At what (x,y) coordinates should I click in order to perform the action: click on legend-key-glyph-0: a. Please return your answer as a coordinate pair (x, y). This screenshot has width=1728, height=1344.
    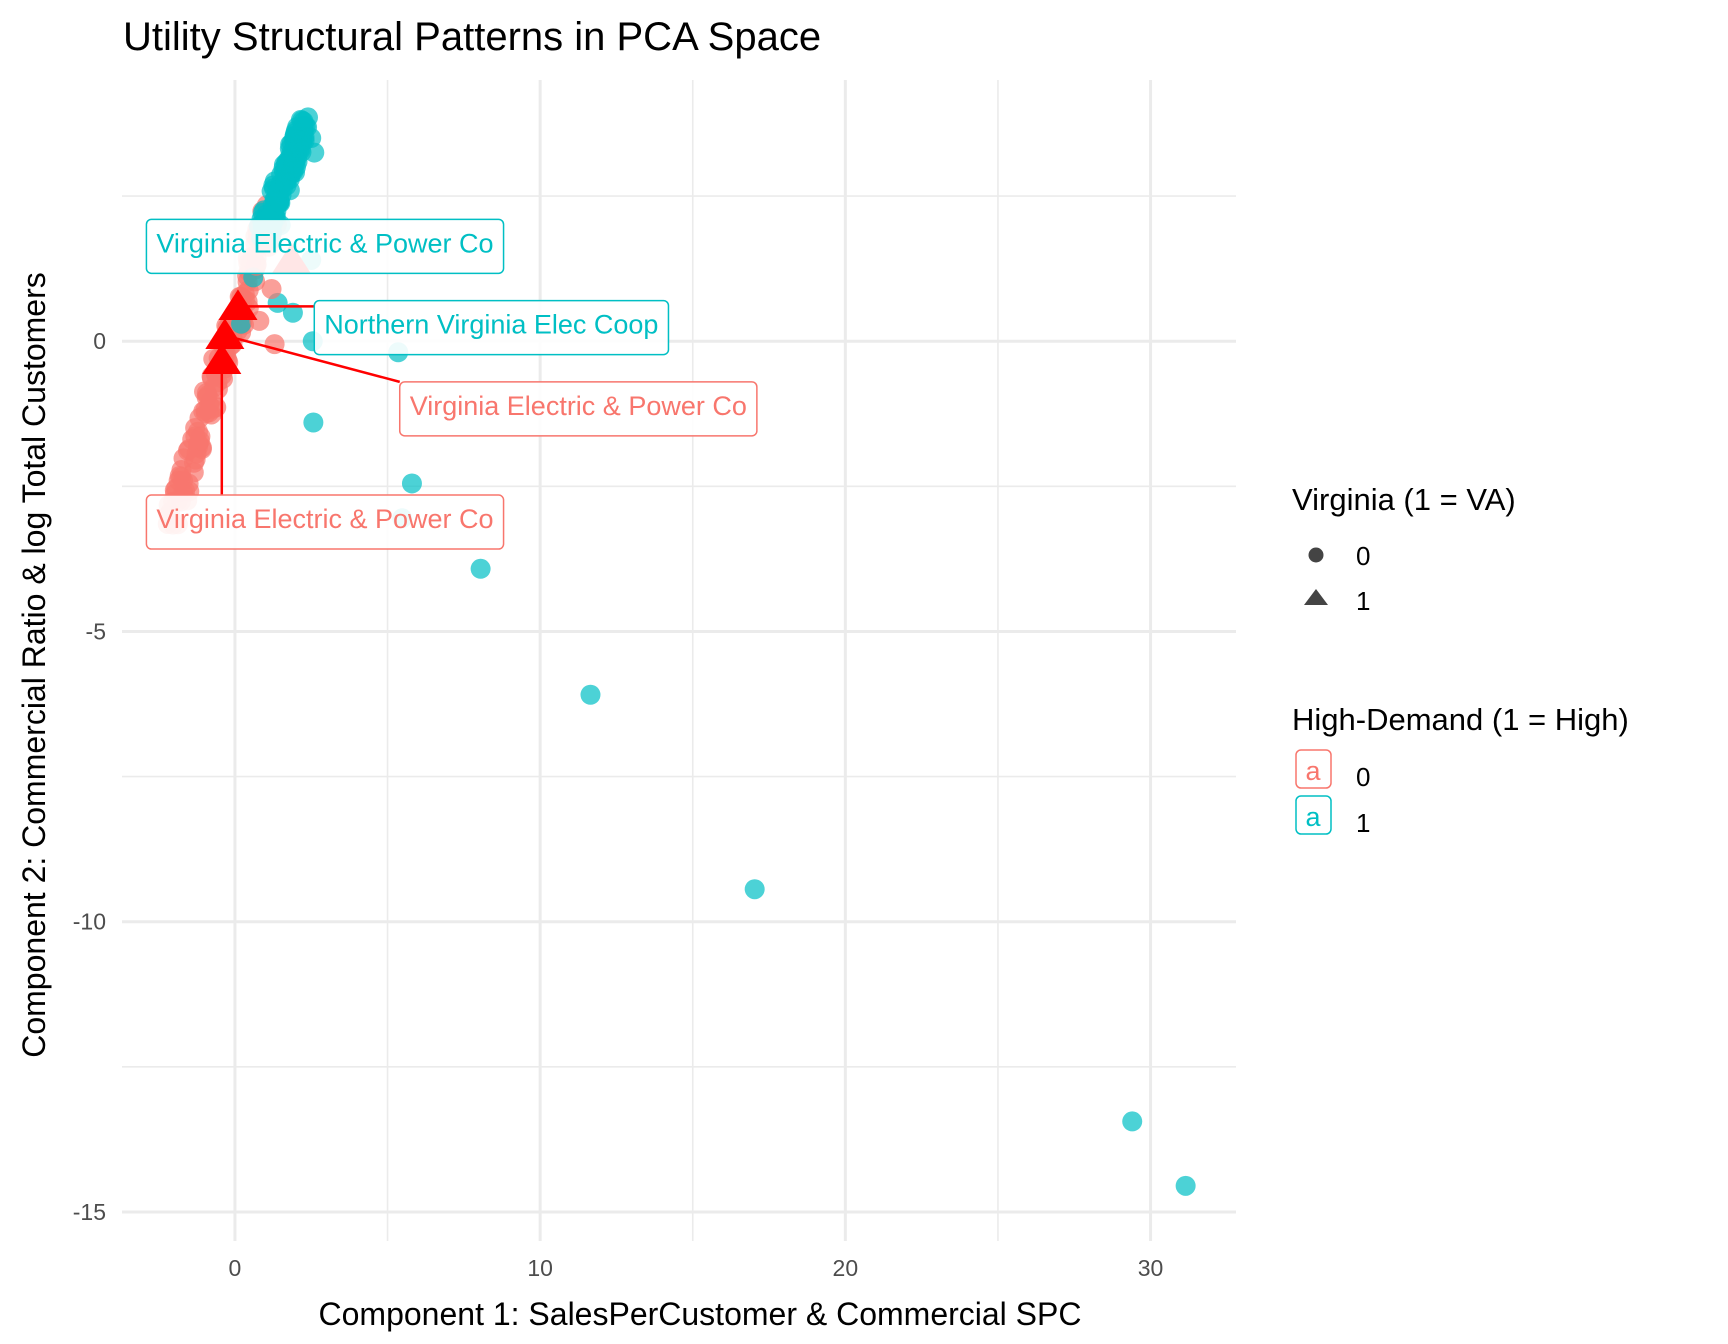
    Looking at the image, I should click on (1313, 771).